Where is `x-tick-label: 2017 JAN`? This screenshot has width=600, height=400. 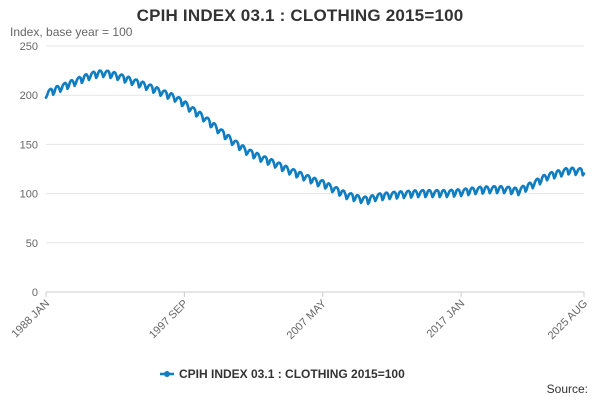 x-tick-label: 2017 JAN is located at coordinates (446, 319).